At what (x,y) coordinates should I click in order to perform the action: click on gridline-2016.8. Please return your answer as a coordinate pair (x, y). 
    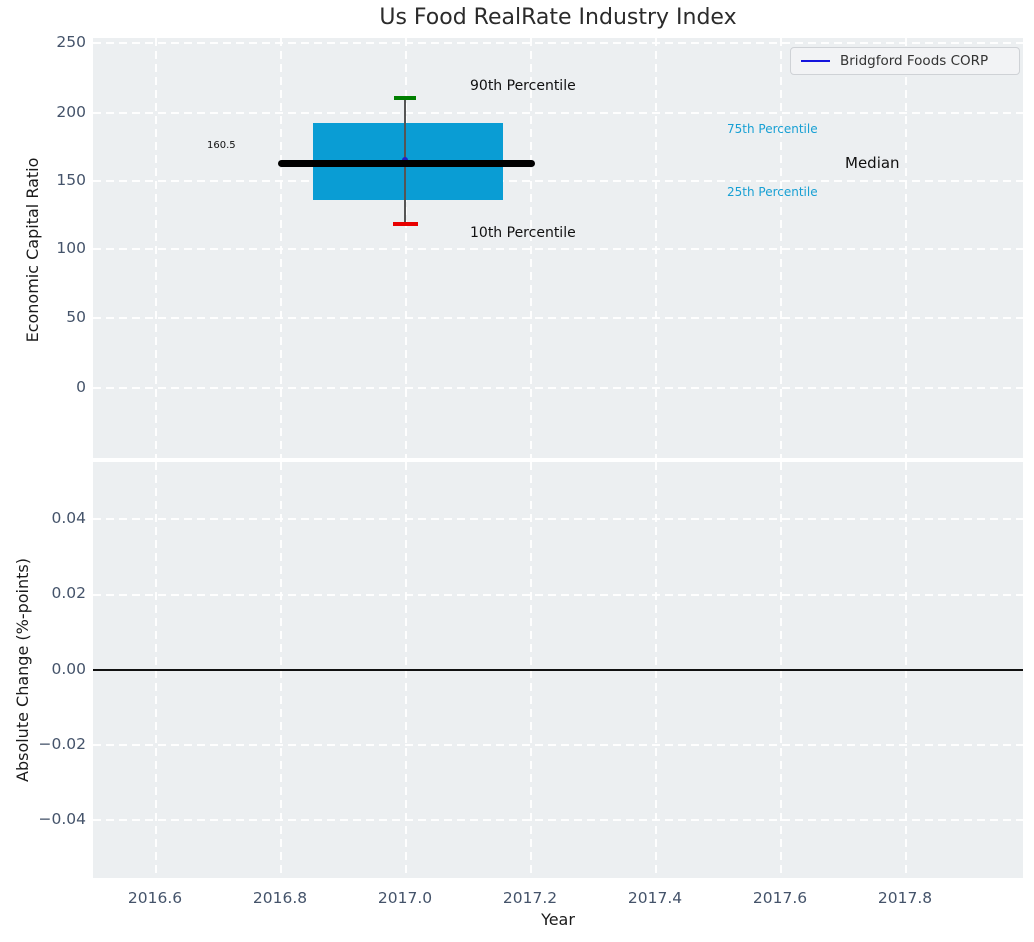
    Looking at the image, I should click on (281, 248).